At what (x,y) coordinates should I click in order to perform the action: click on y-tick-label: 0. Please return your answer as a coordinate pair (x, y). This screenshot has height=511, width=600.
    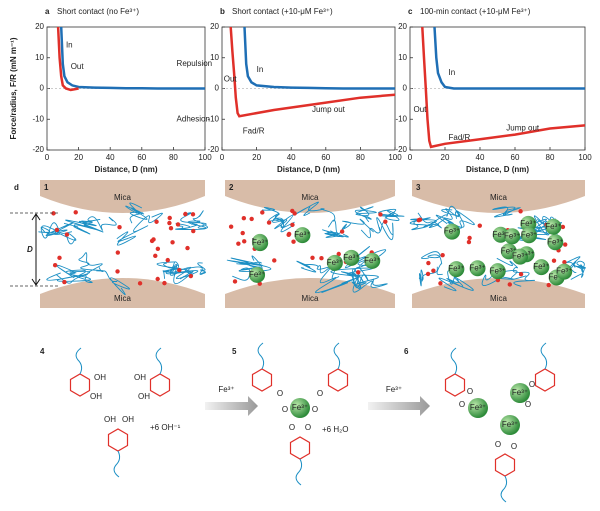
    Looking at the image, I should click on (405, 88).